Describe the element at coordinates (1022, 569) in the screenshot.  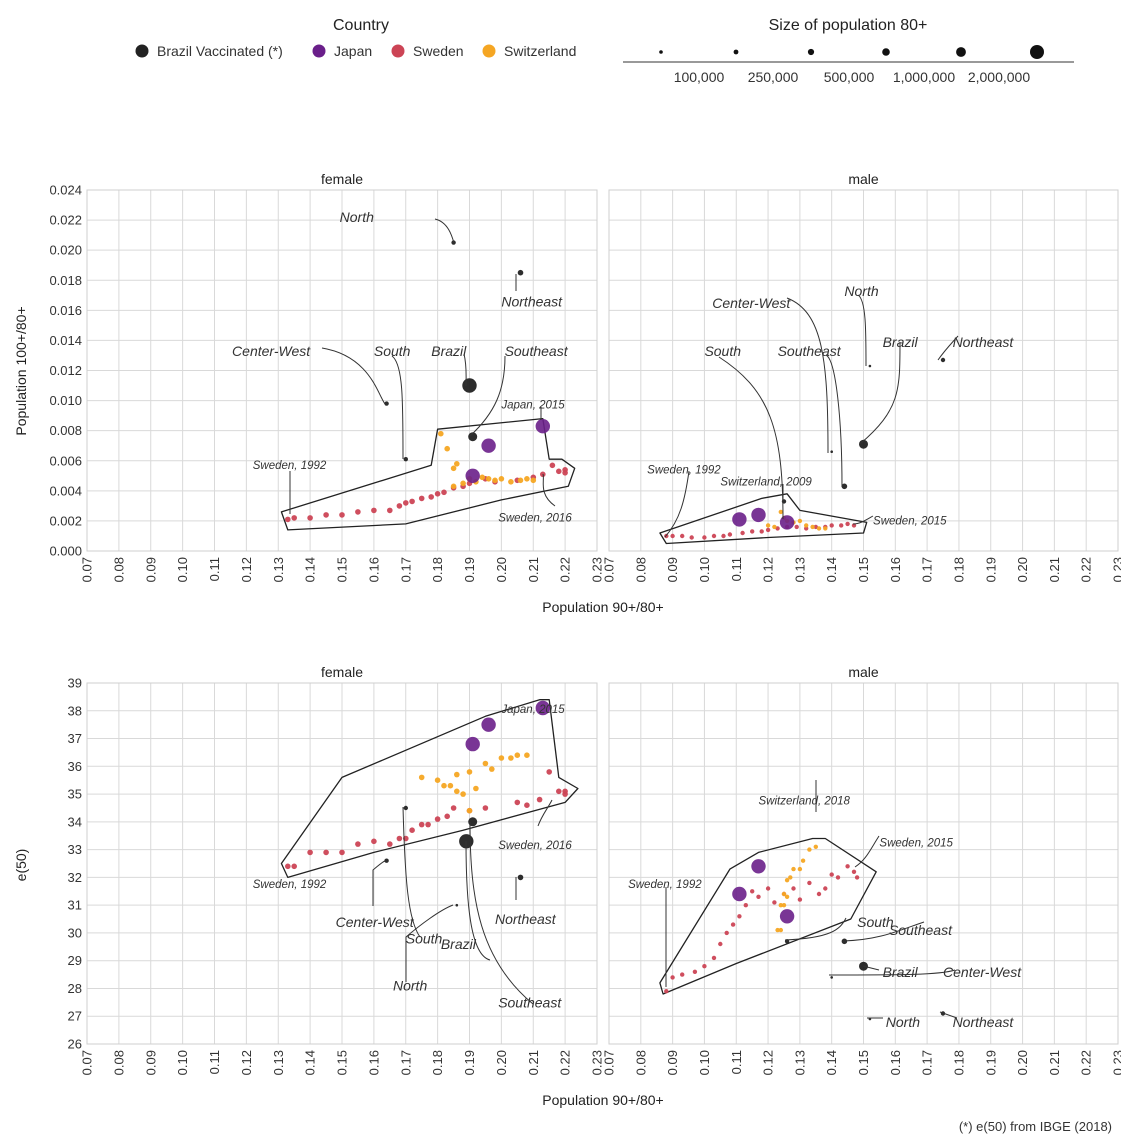
I see `x-tick-label: 0.20` at that location.